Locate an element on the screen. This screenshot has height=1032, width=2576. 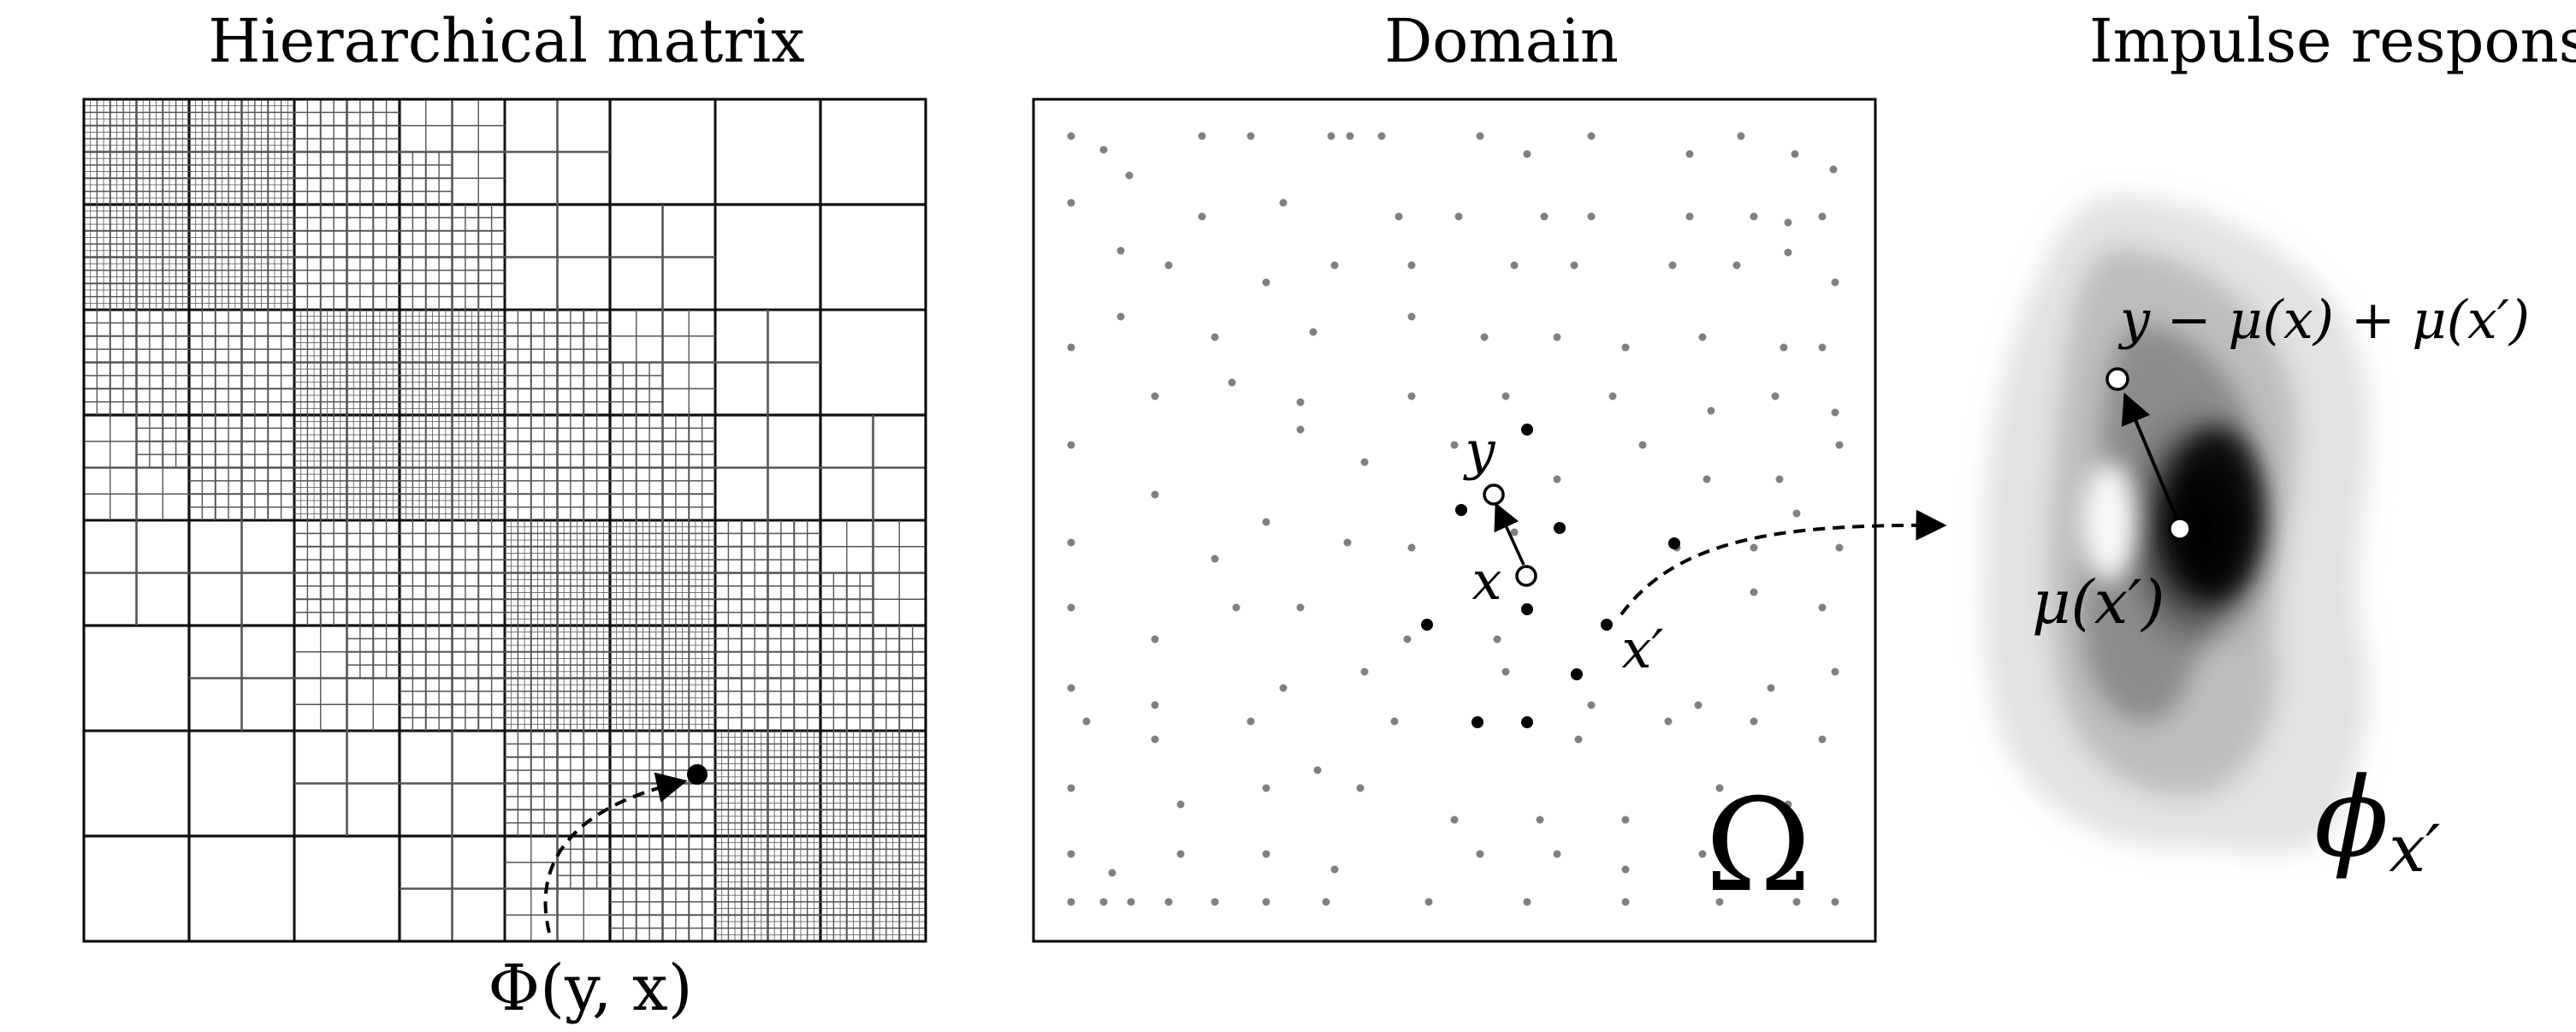
label-x-prime: x′ is located at coordinates (1642, 649).